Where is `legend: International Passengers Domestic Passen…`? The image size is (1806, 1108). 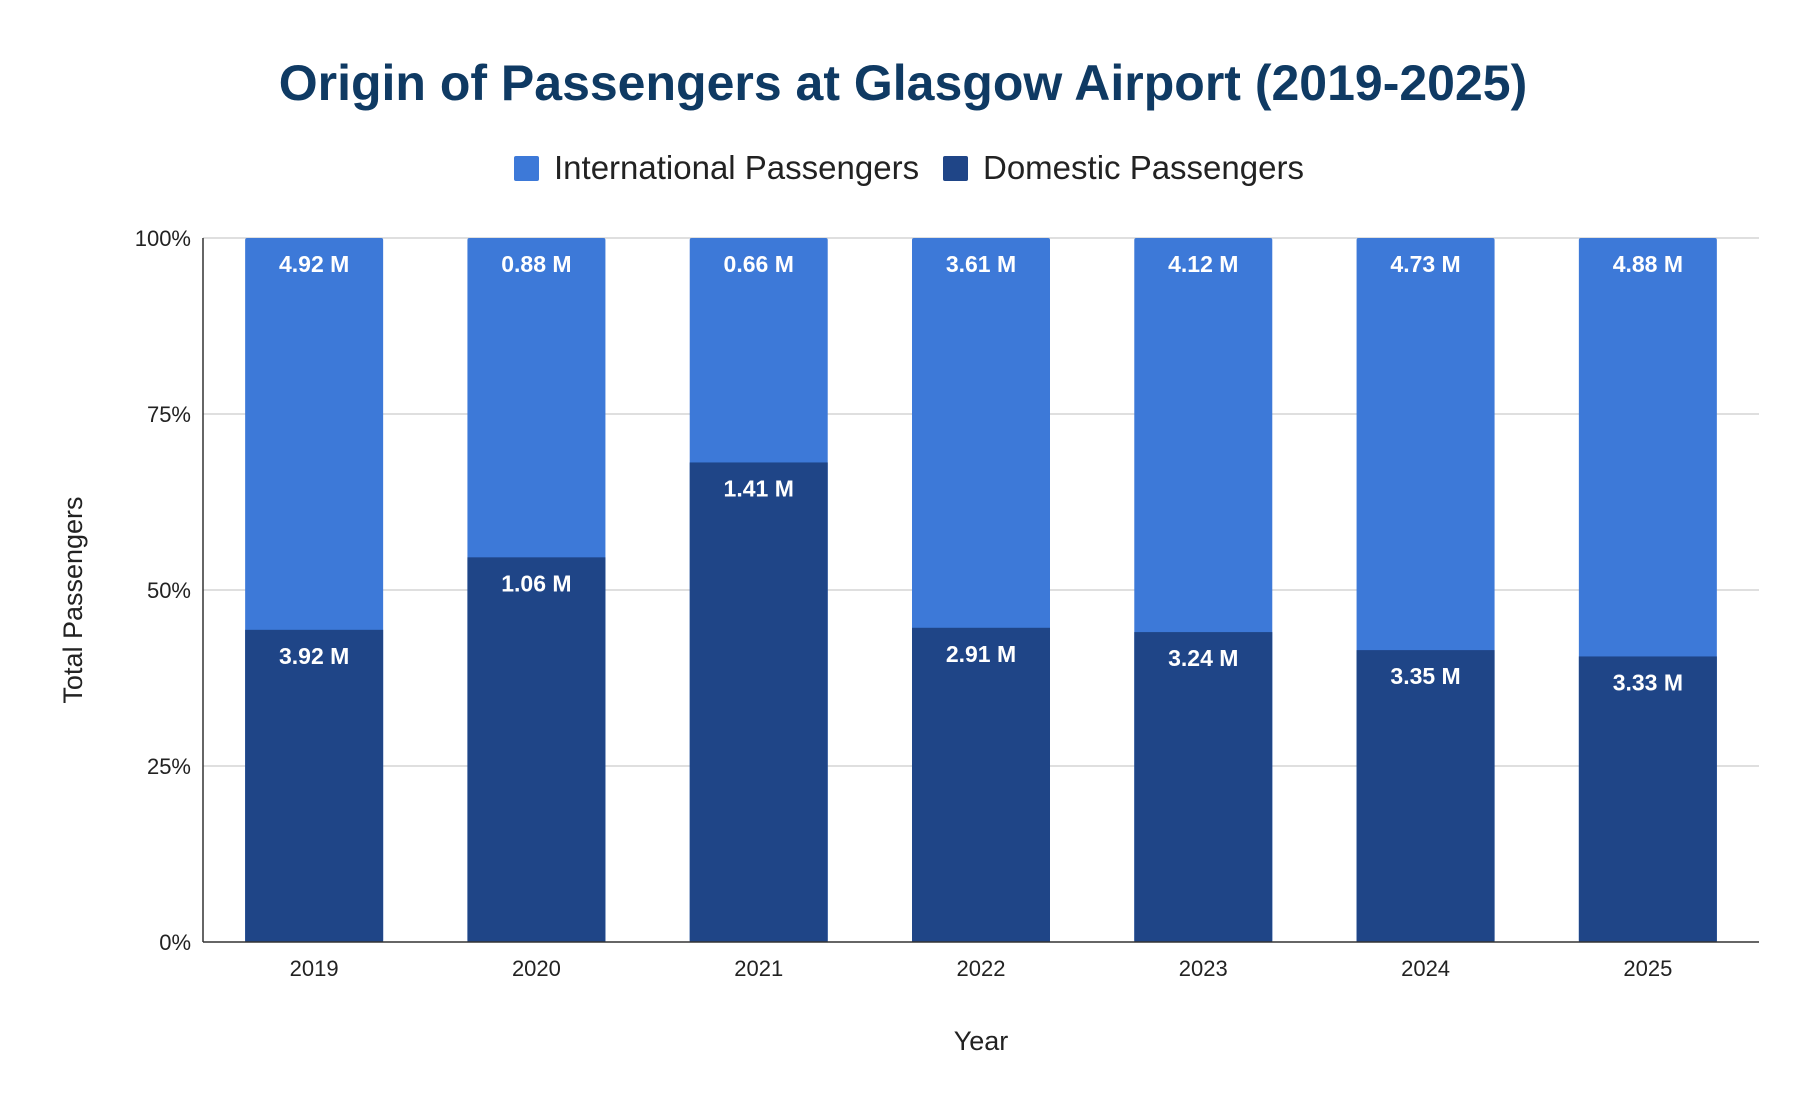
legend: International Passengers Domestic Passen… is located at coordinates (909, 167).